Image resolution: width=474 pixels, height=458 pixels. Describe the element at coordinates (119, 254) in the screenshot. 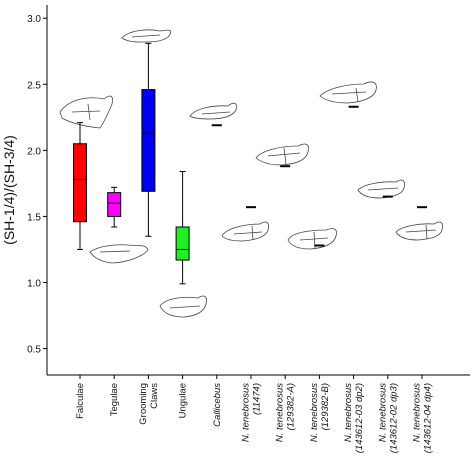

I see `tegulae-claw-outline` at that location.